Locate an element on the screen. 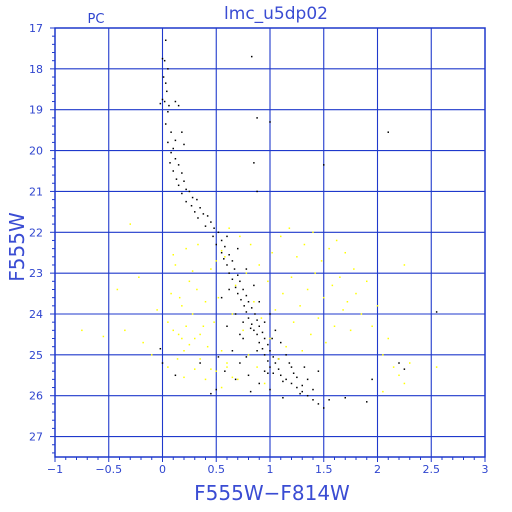 The width and height of the screenshot is (512, 512). x-tick-label: 3 is located at coordinates (485, 469).